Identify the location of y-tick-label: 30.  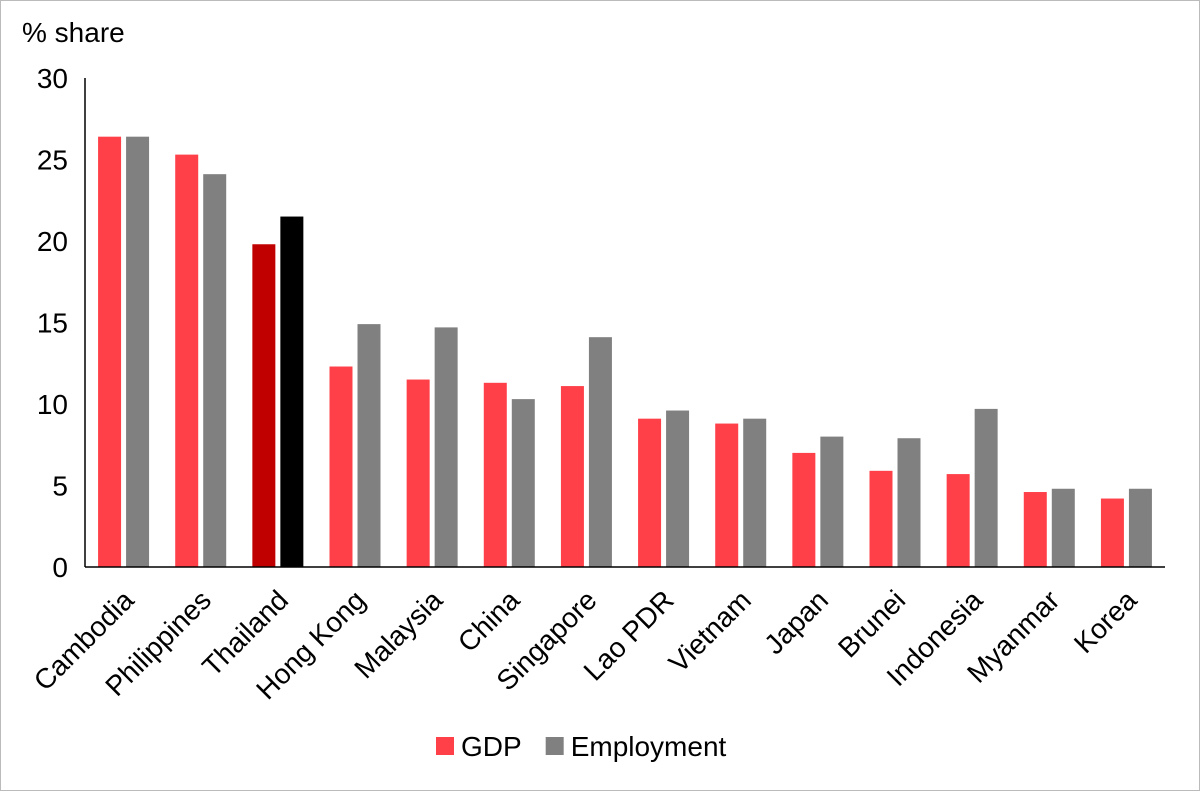
(52, 78).